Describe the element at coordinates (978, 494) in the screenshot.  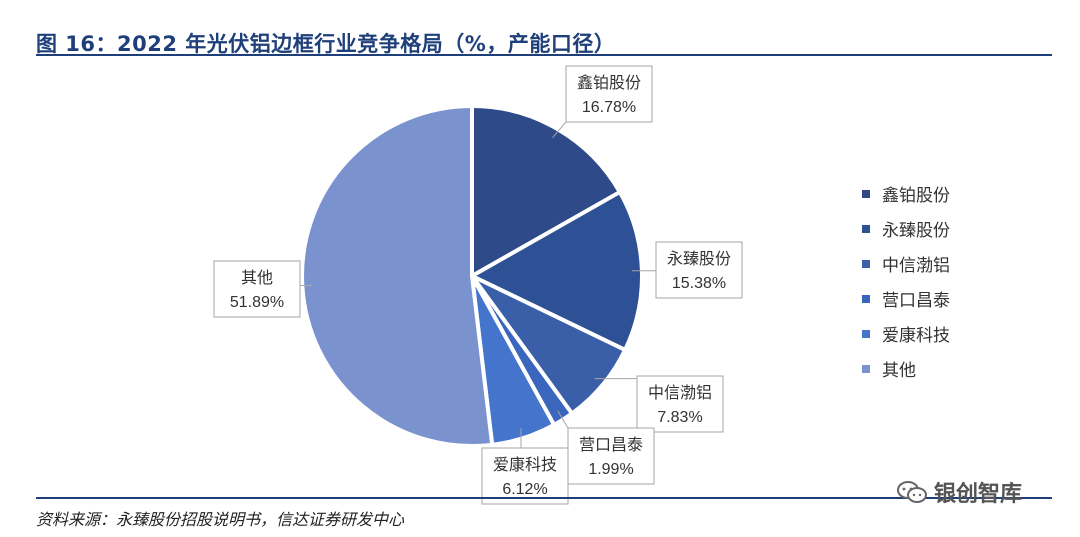
I see `watermark-text: 银创智库` at that location.